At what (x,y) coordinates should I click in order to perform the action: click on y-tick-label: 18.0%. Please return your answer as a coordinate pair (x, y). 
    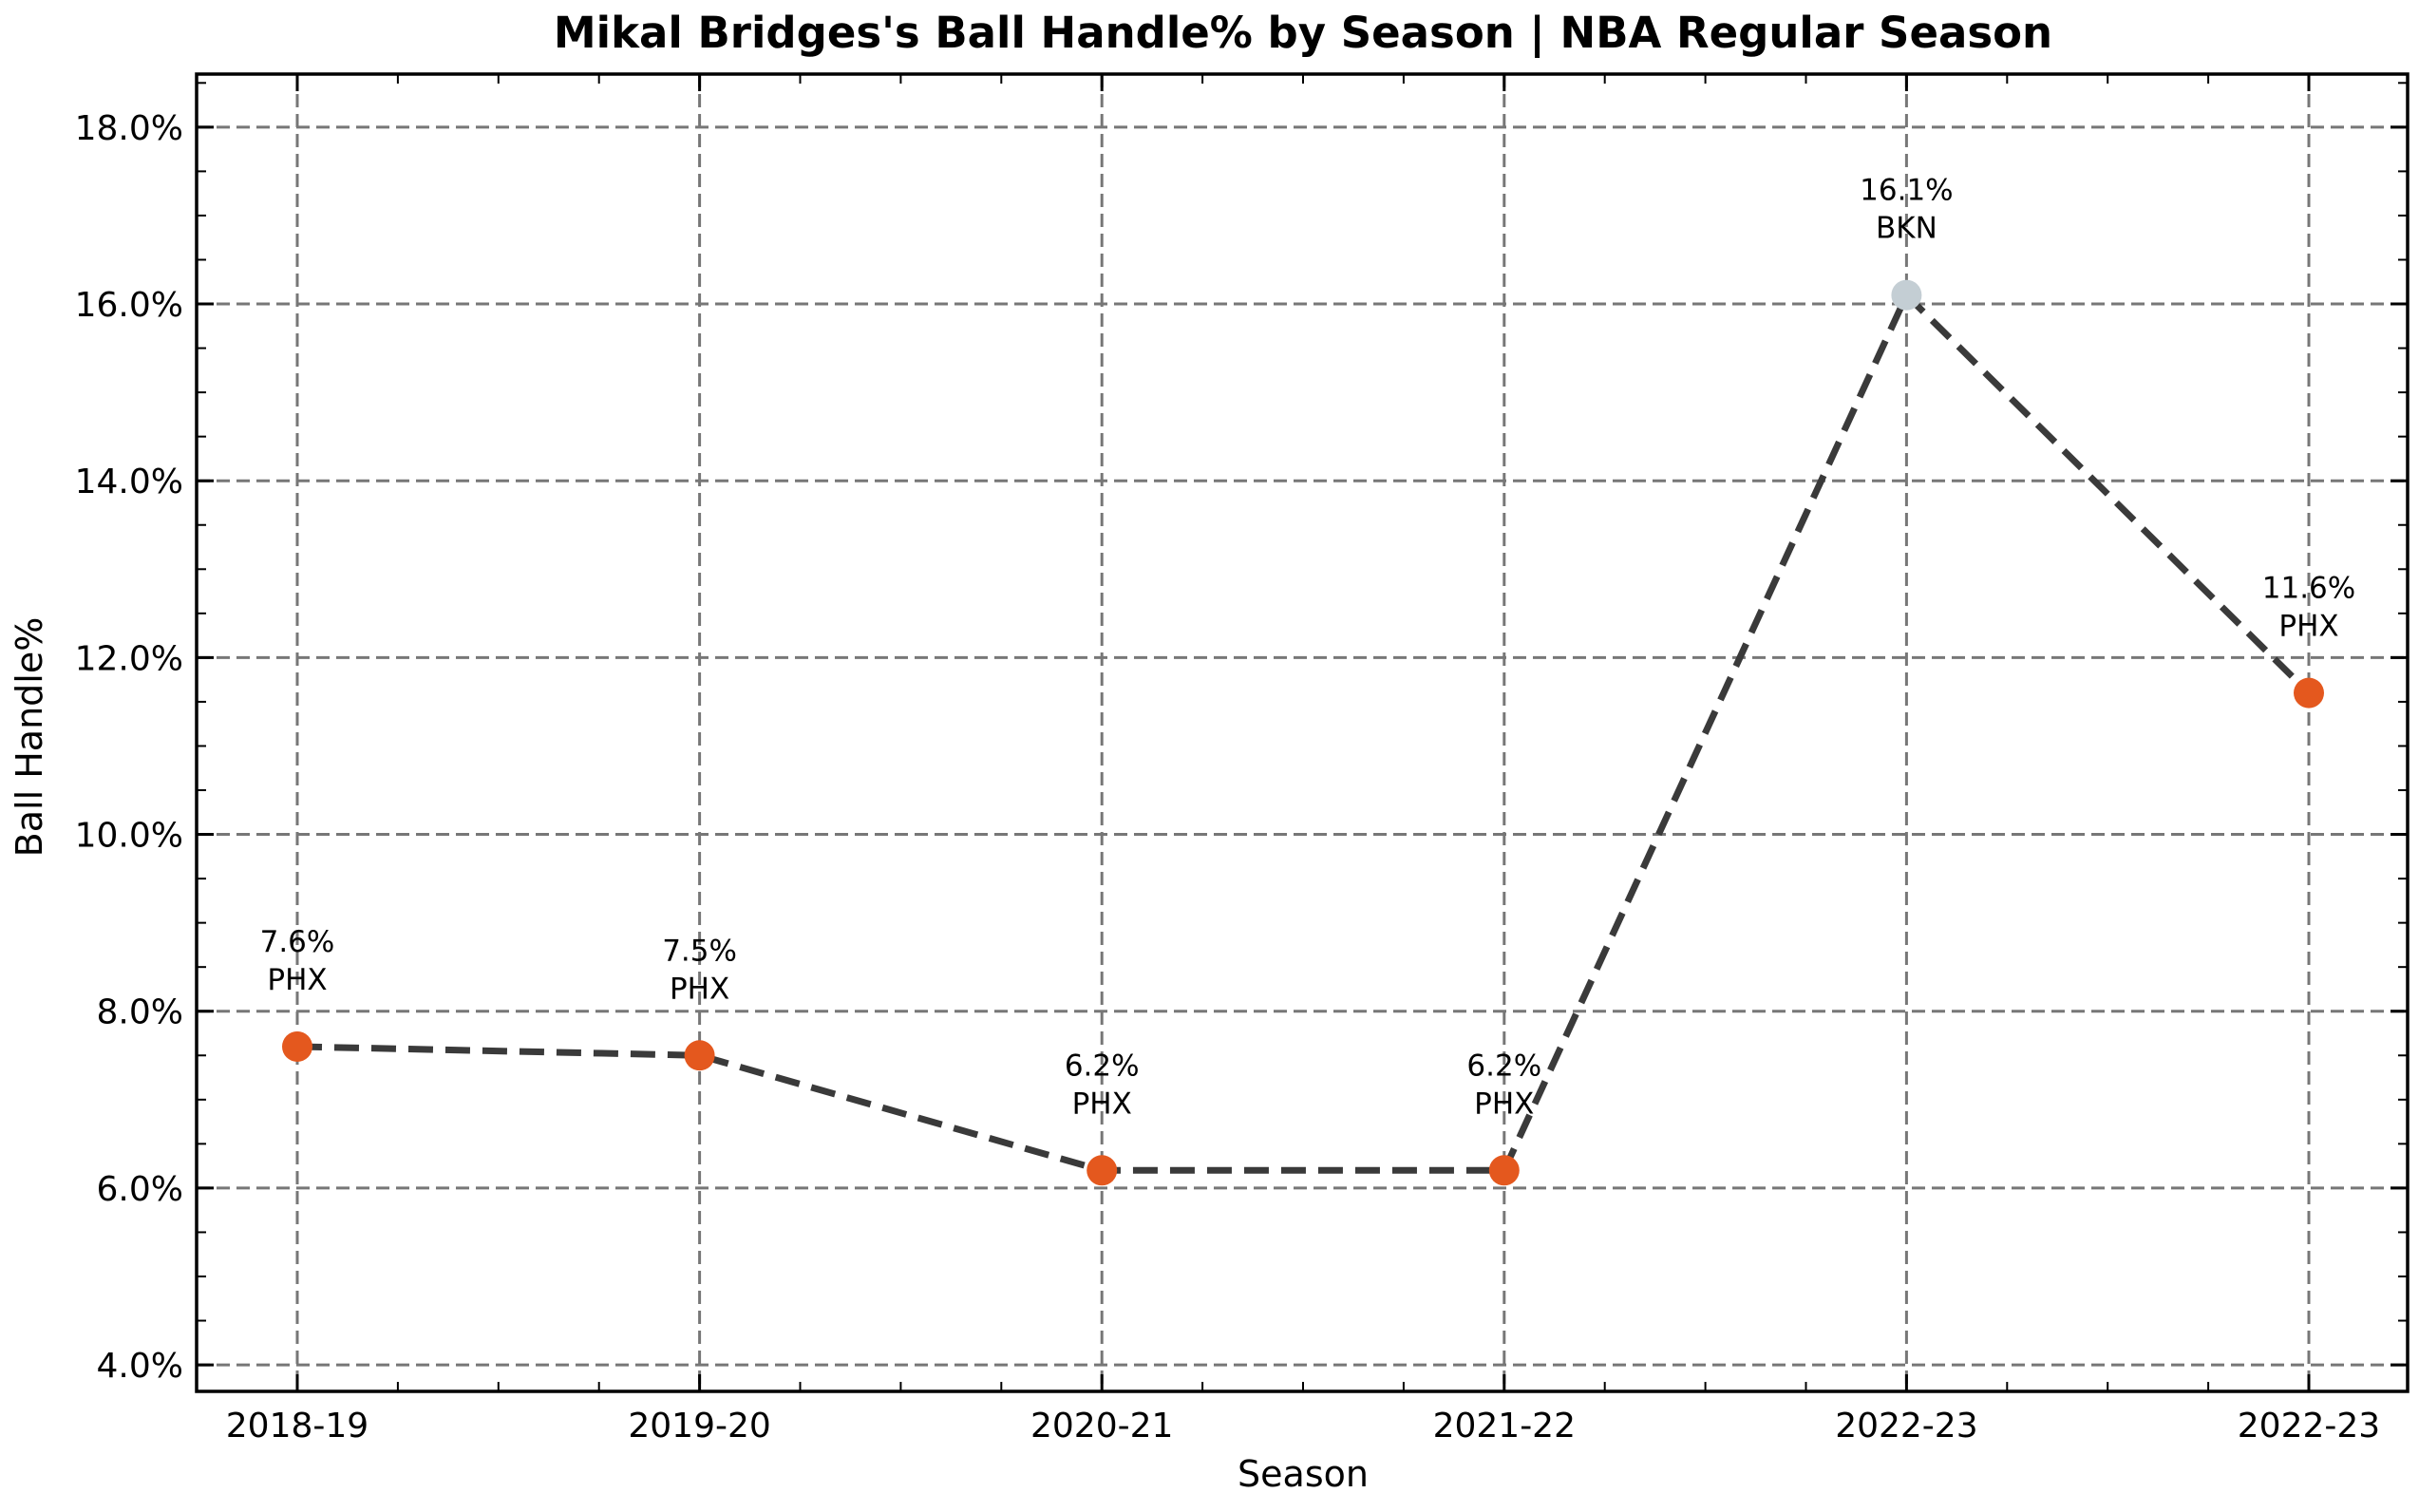
    Looking at the image, I should click on (129, 129).